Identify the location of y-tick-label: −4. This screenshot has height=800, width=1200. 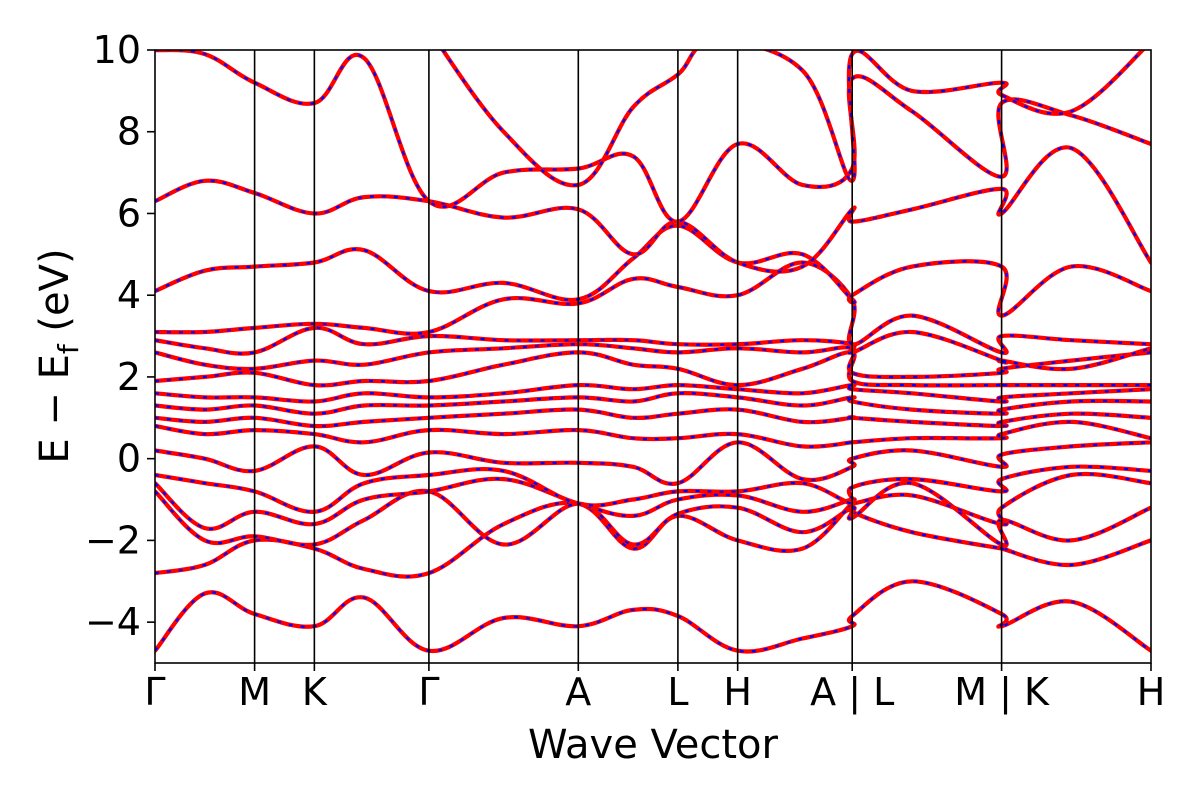
(113, 622).